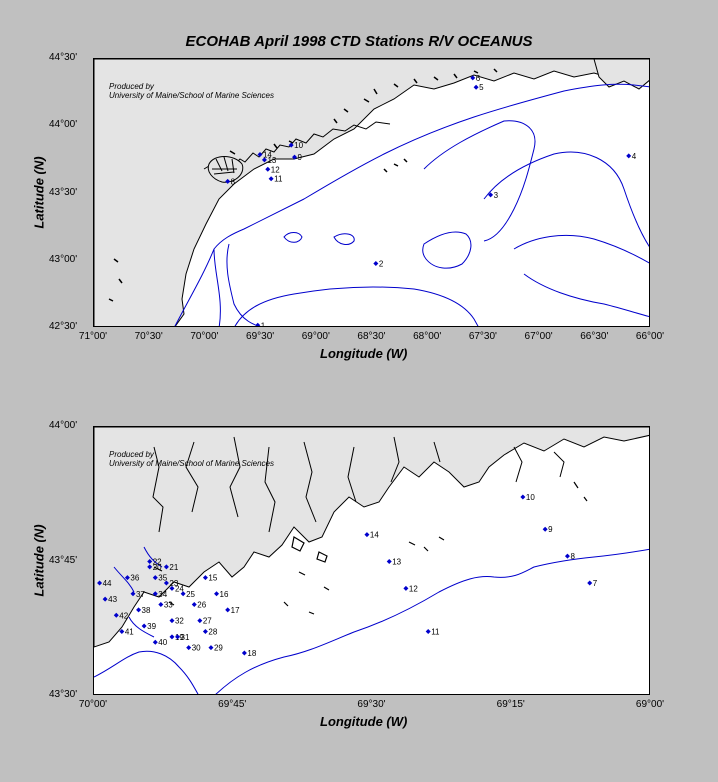 The height and width of the screenshot is (782, 718). Describe the element at coordinates (481, 87) in the screenshot. I see `station-label: 5` at that location.